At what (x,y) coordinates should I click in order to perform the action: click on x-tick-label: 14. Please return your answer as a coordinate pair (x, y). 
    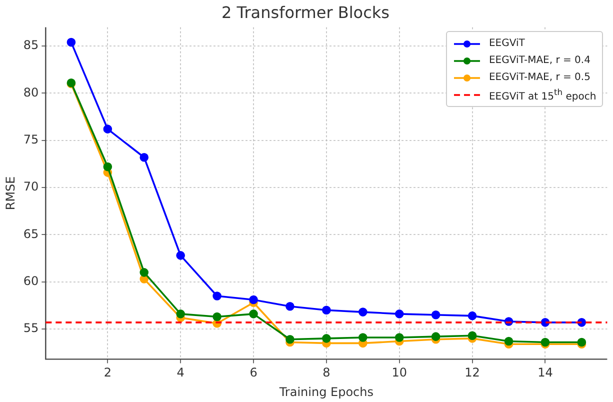
    Looking at the image, I should click on (545, 373).